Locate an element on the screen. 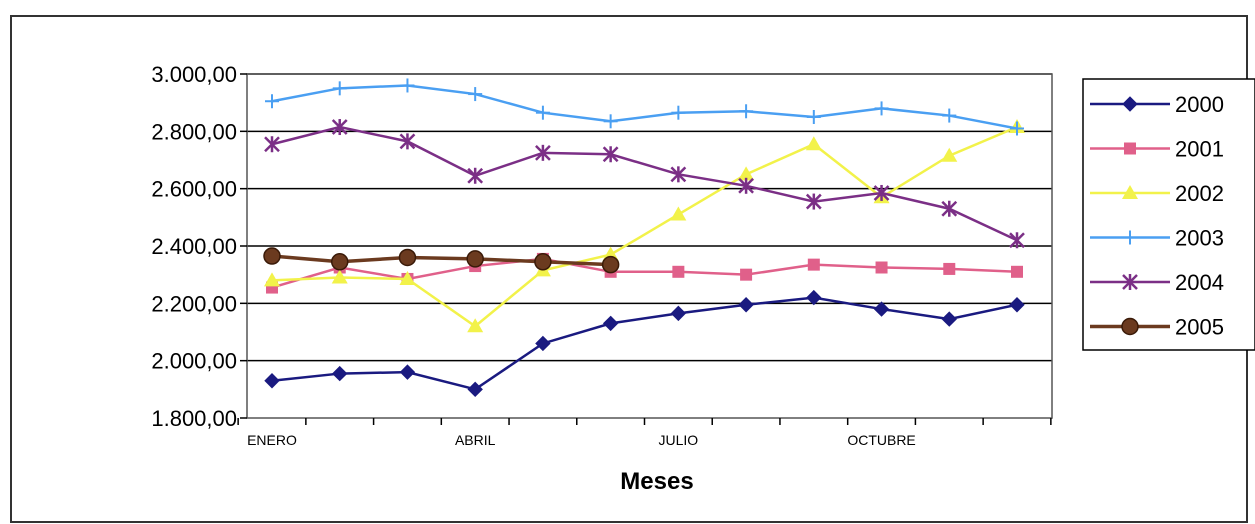  legend-box is located at coordinates (1168, 214).